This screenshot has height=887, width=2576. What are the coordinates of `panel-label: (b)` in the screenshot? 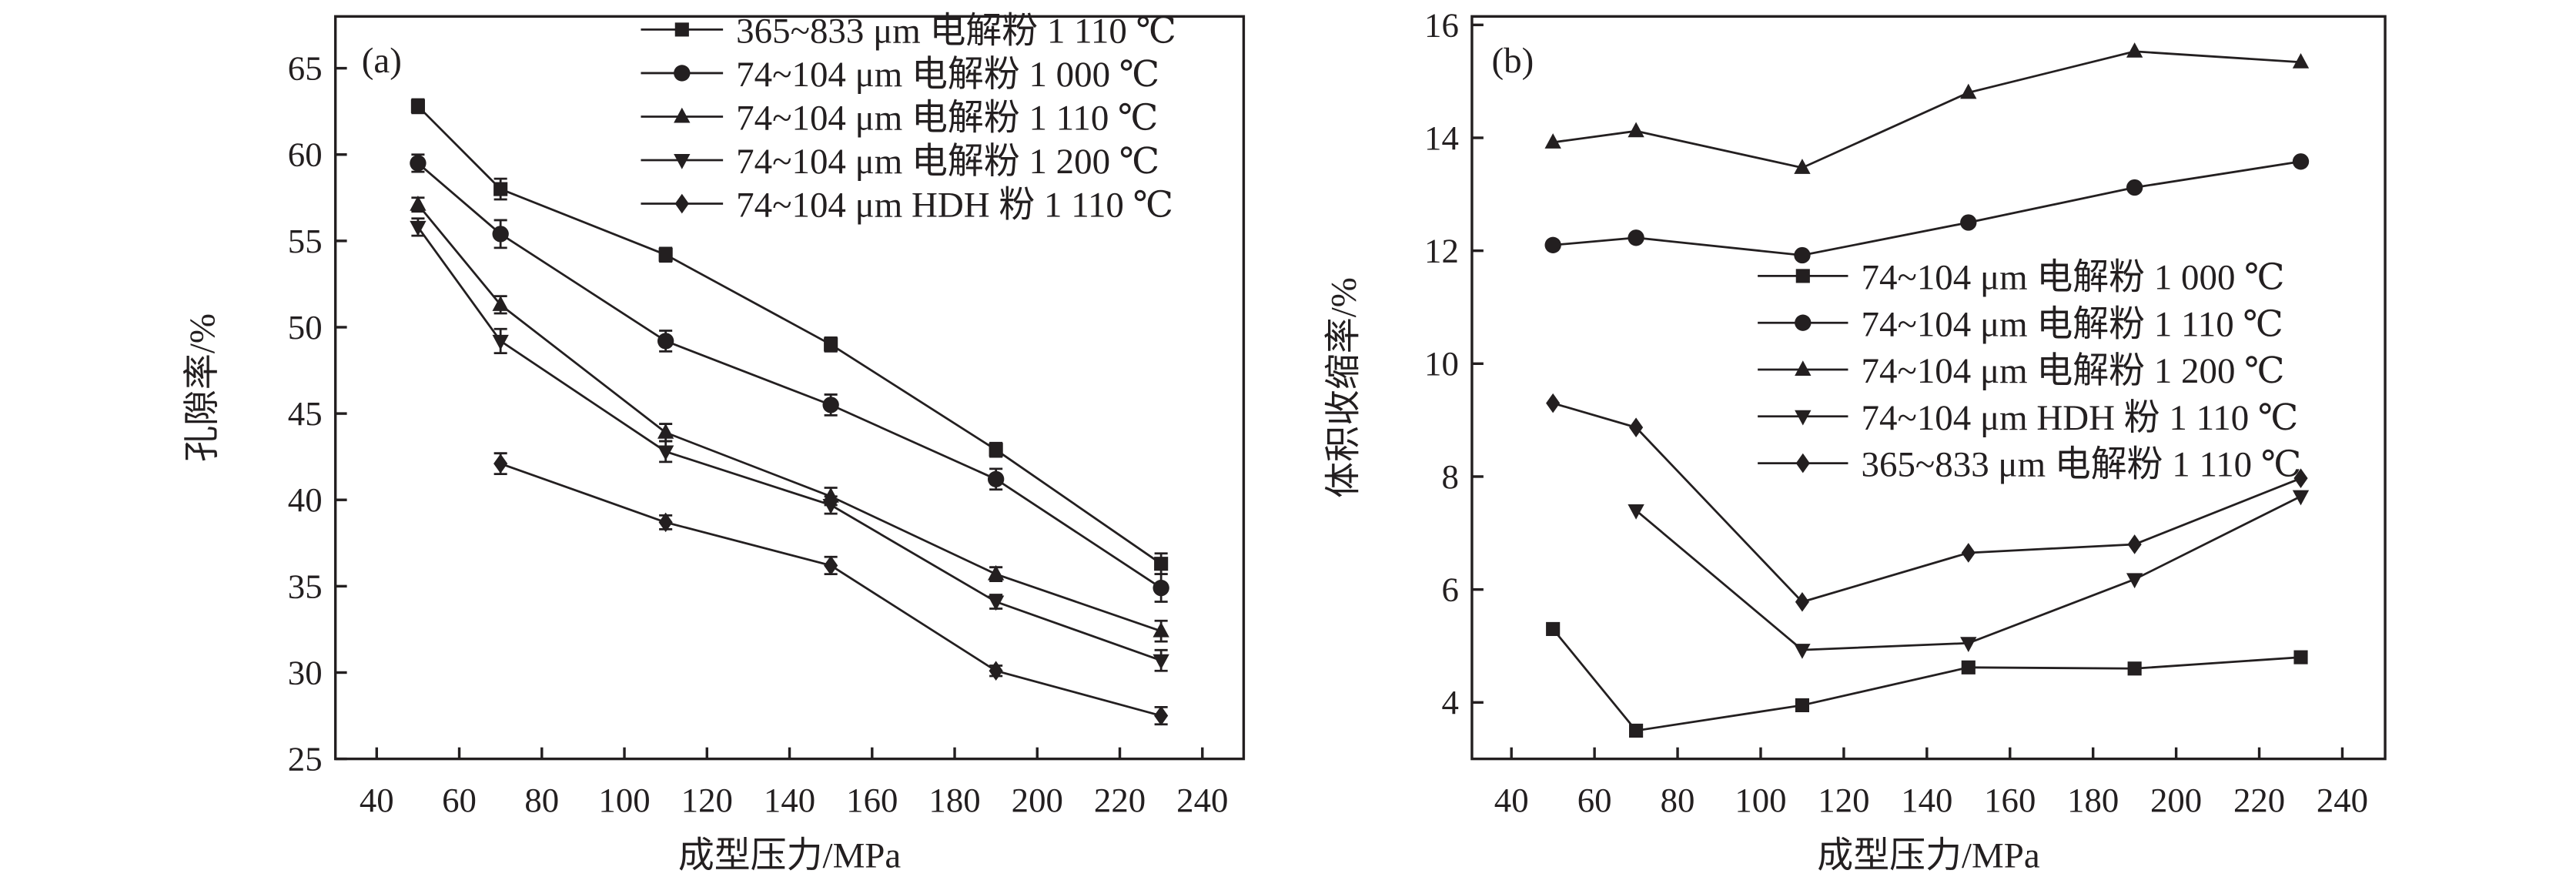 It's located at (1513, 61).